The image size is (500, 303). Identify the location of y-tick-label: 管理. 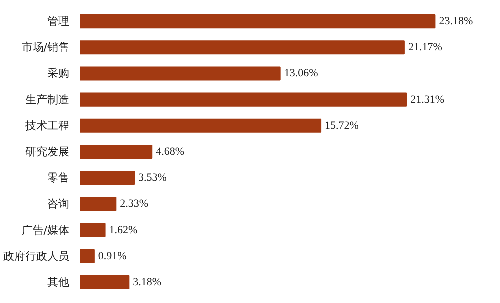
(59, 21).